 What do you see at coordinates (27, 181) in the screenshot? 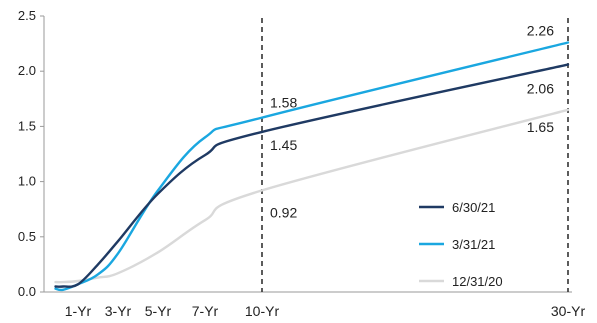
I see `y-tick-label: 1.0` at bounding box center [27, 181].